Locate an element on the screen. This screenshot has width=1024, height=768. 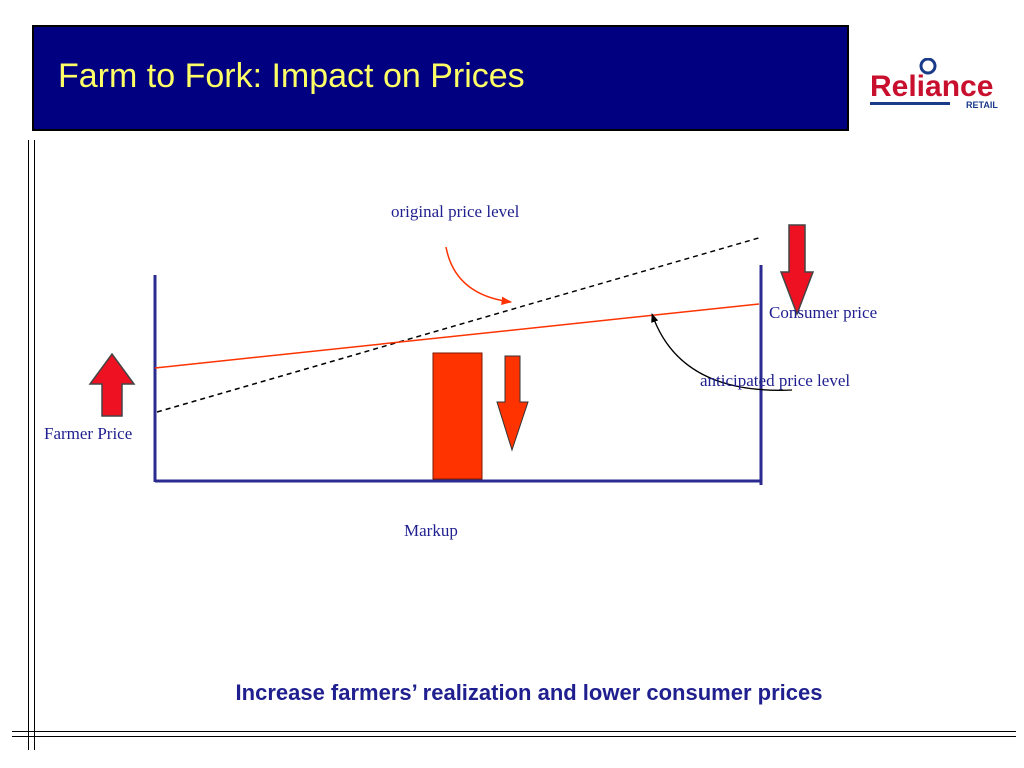
original-price-line is located at coordinates (459, 324).